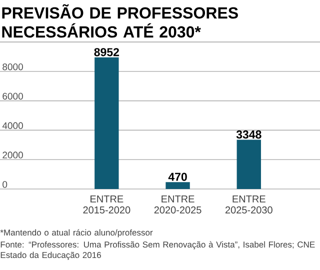  I want to click on y-tick-label: 8000, so click(12, 66).